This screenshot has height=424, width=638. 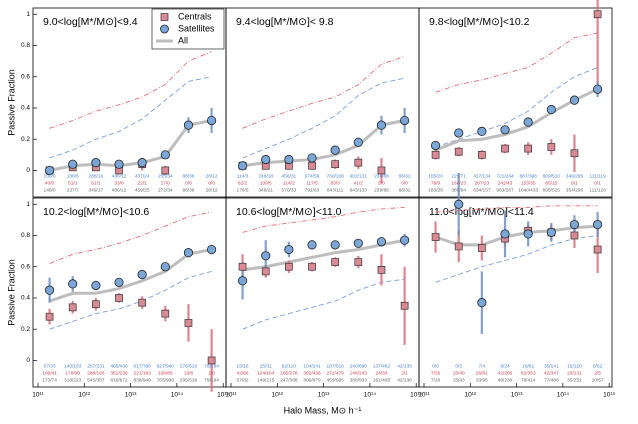 I want to click on count-label: 161/495, so click(x=382, y=380).